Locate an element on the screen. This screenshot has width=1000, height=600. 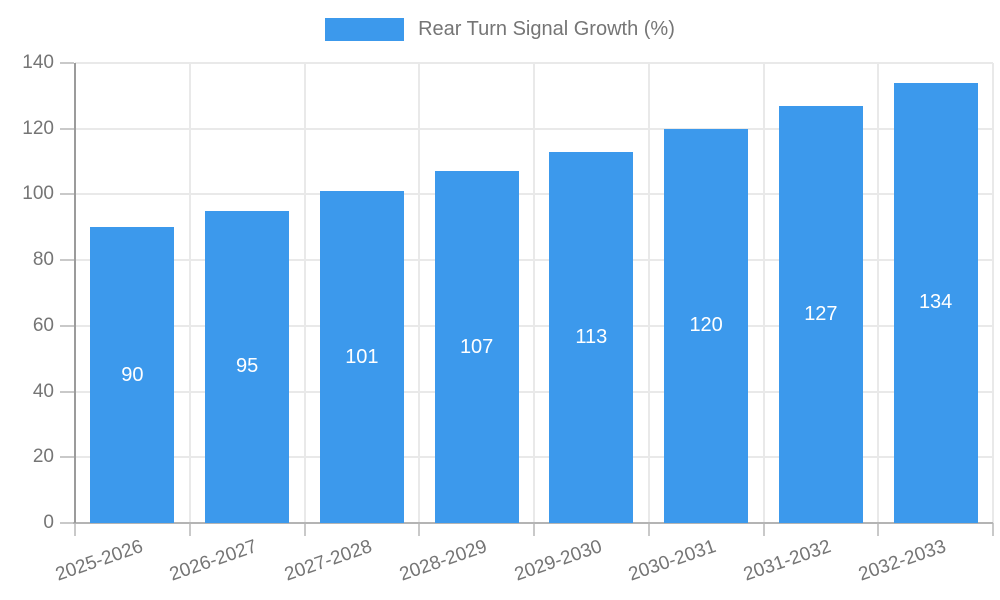
y-axis-tick-label: 100 is located at coordinates (38, 194).